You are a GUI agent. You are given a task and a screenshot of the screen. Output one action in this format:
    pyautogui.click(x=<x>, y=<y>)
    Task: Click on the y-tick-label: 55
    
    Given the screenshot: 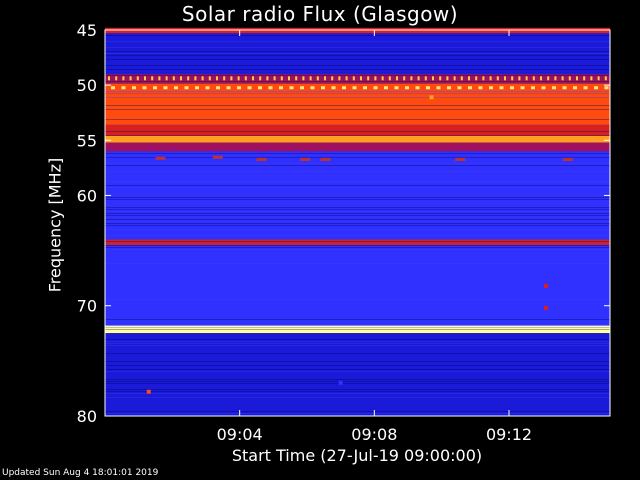 What is the action you would take?
    pyautogui.click(x=87, y=140)
    